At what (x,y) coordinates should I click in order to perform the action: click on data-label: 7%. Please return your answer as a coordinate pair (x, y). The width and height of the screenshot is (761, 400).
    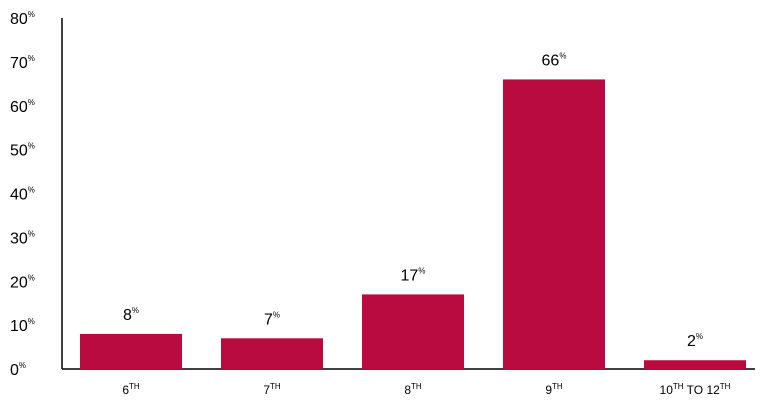
    Looking at the image, I should click on (272, 319).